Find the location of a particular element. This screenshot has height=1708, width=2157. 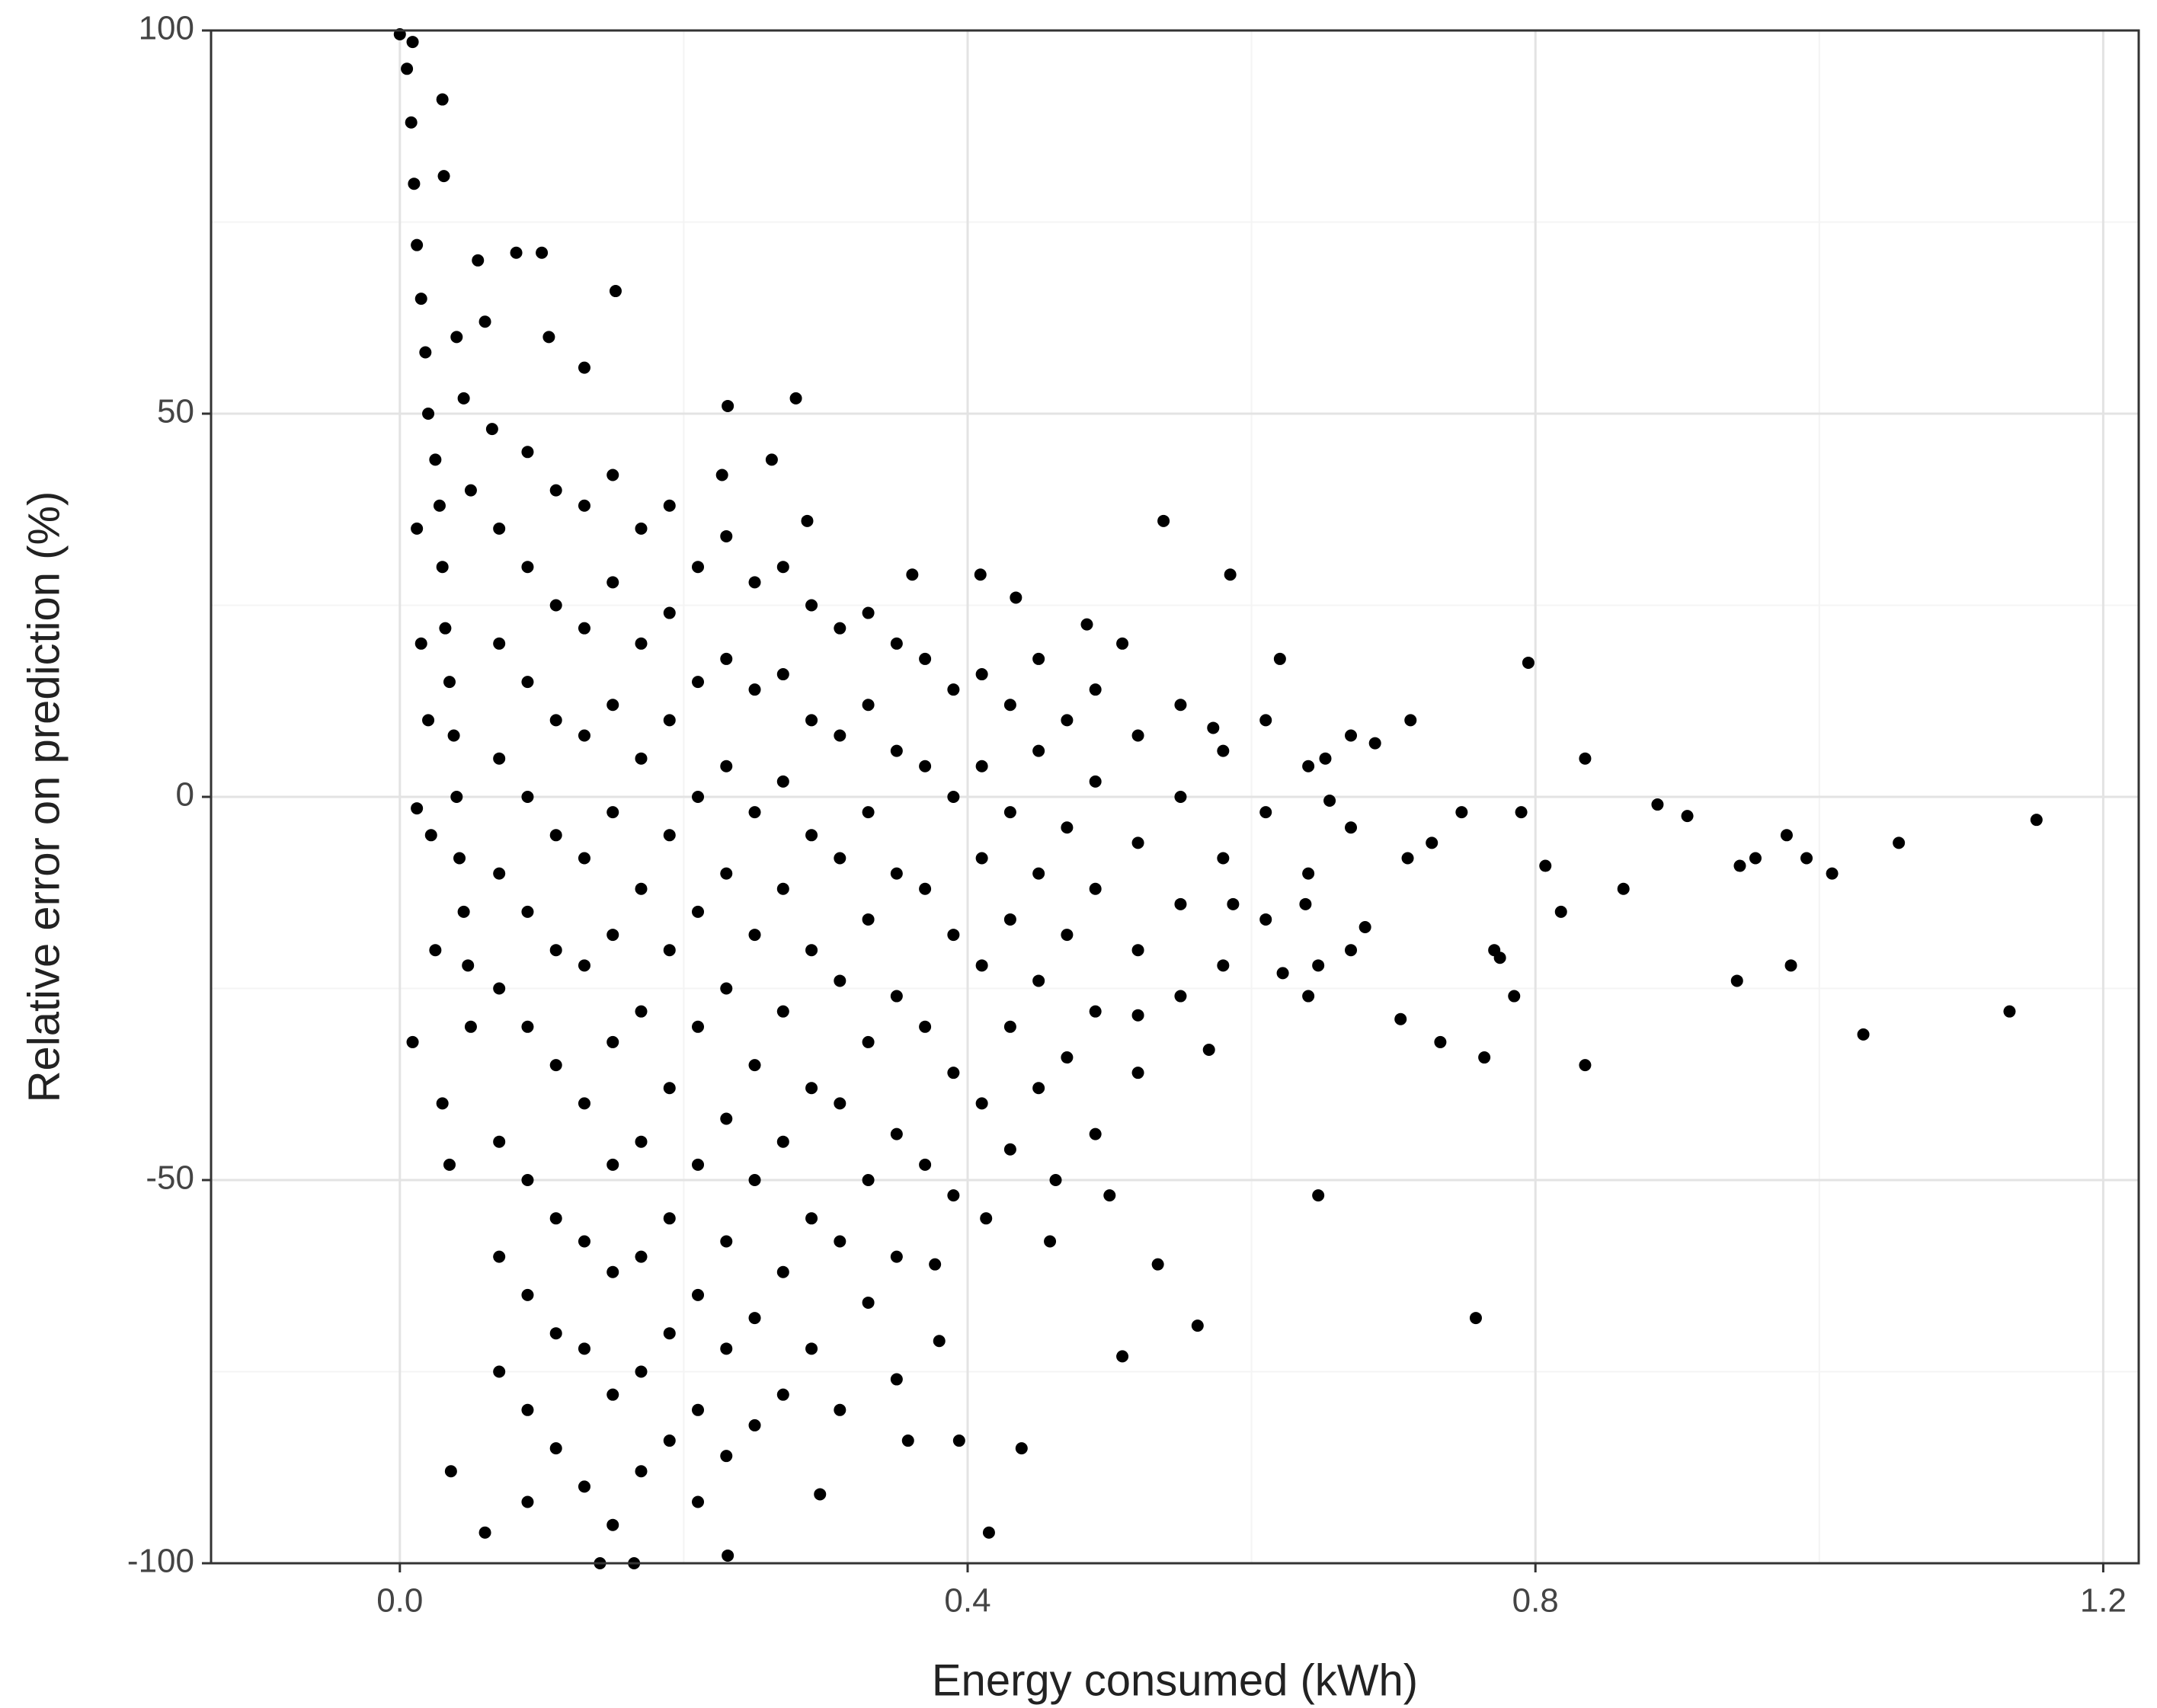

x-tick-label: 0.0 is located at coordinates (399, 1601).